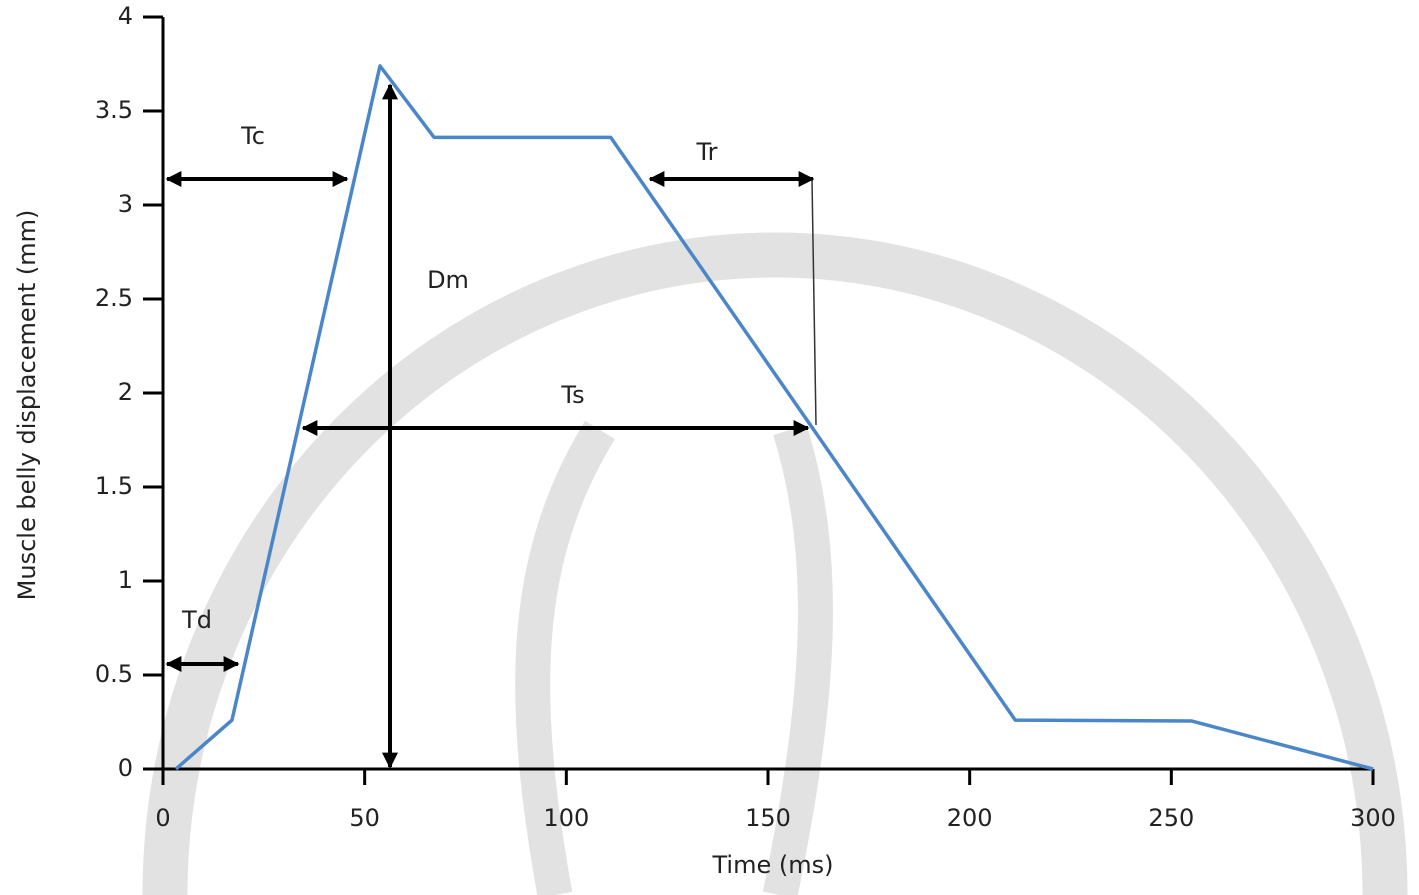  Describe the element at coordinates (773, 865) in the screenshot. I see `x-axis-title: Time (ms)` at that location.